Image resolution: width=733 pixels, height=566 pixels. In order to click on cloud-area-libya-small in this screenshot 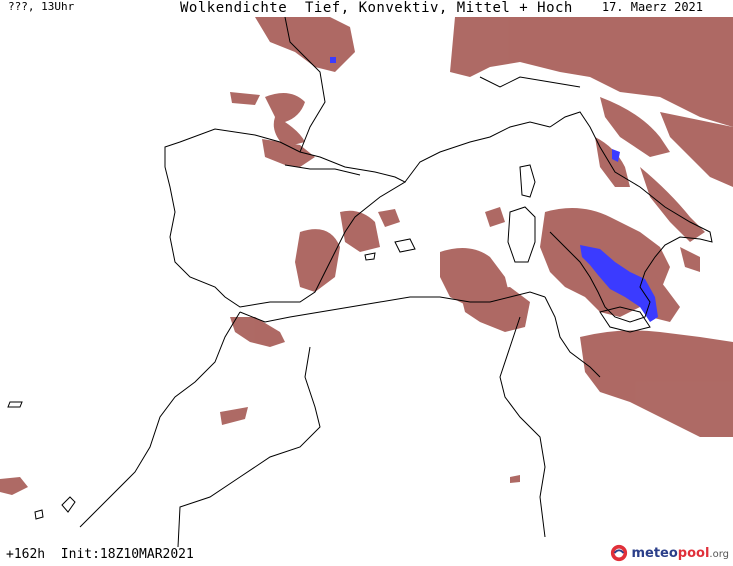, I will do `click(515, 479)`.